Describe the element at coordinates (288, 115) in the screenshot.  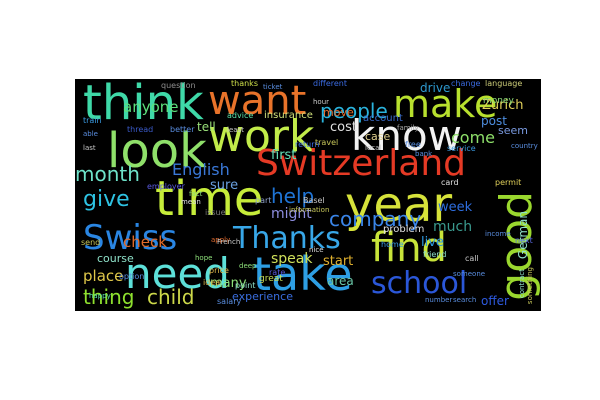
I see `word-insurance: insurance` at that location.